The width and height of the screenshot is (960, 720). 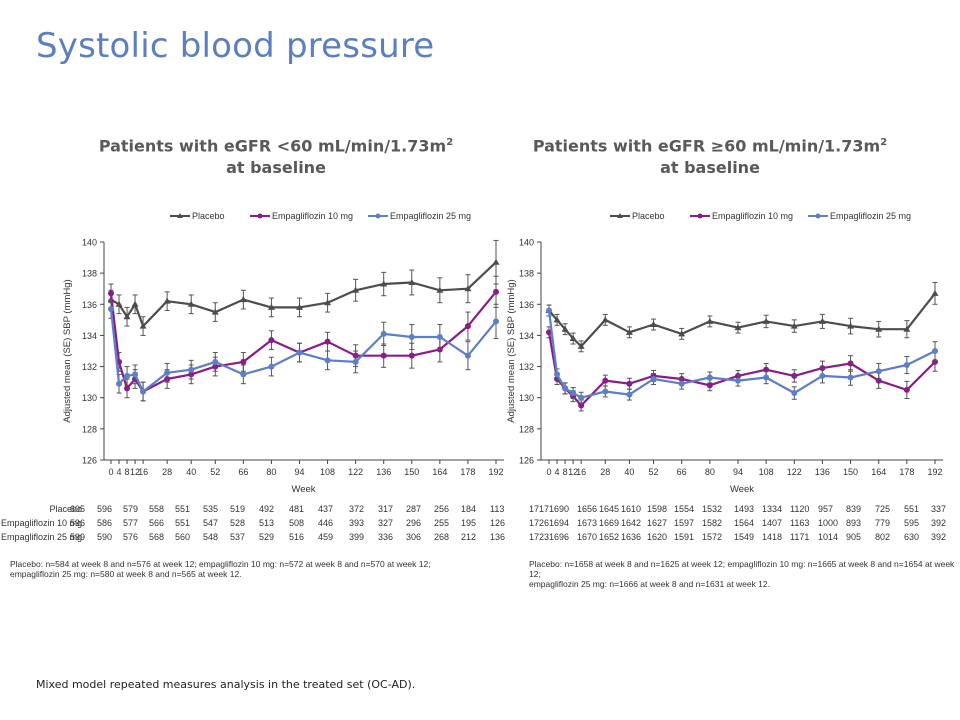 I want to click on right-x-tick-label: 40, so click(x=629, y=472).